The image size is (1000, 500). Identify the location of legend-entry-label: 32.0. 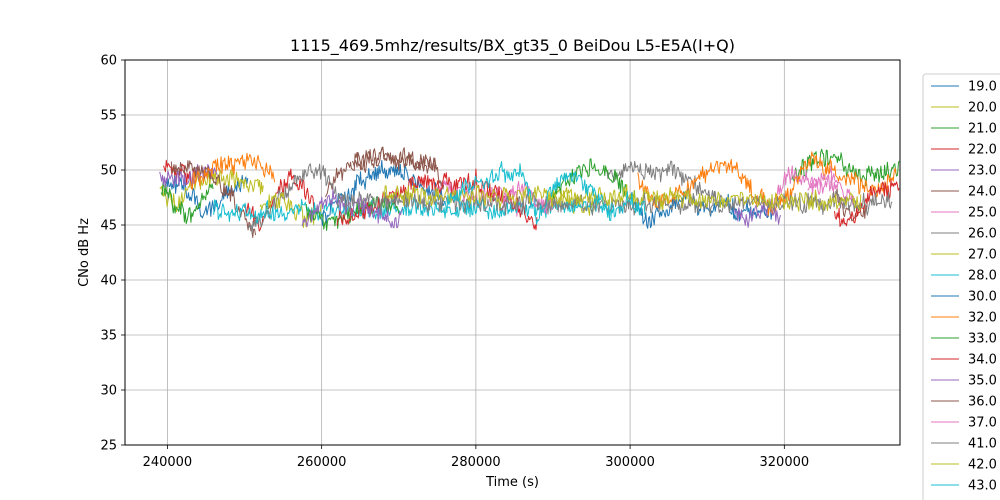
(982, 318).